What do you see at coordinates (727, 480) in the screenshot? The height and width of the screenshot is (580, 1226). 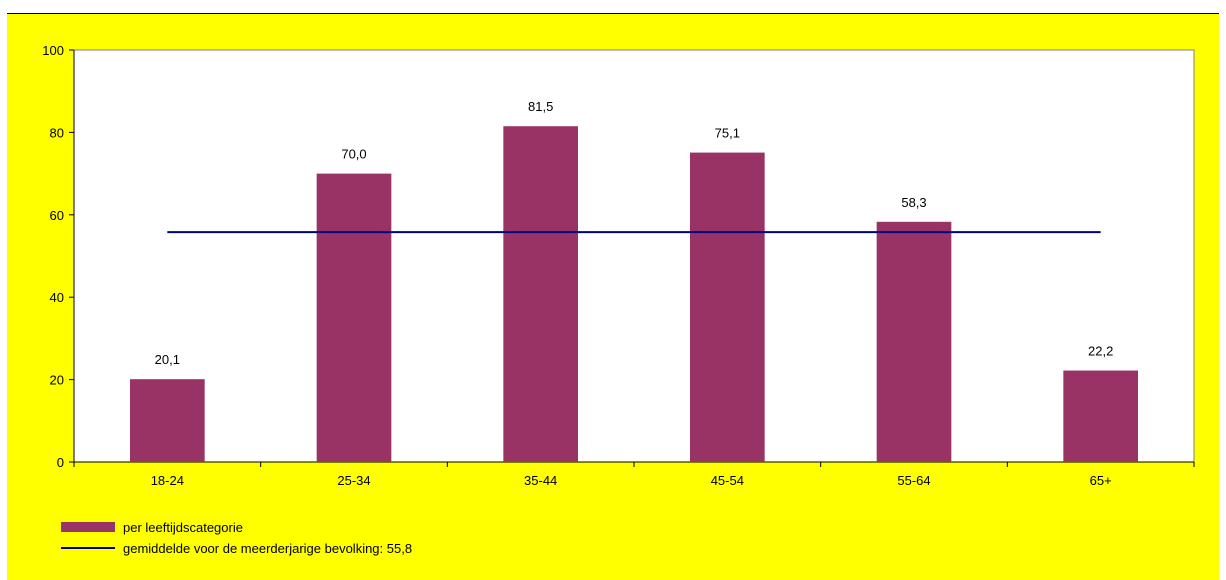 I see `x-tick-label: 45-54` at bounding box center [727, 480].